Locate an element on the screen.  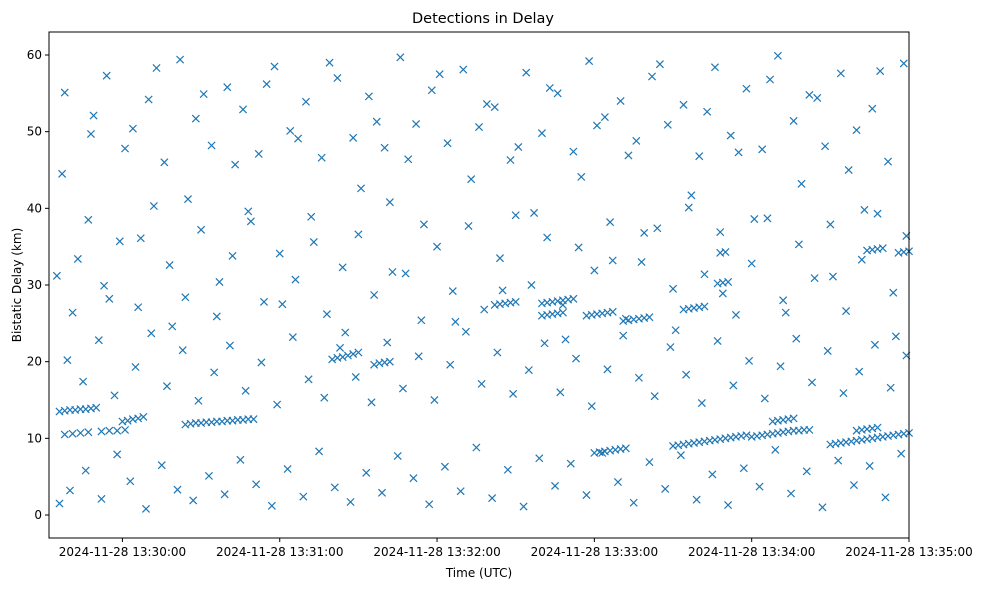
x-axis-label: Time (UTC) is located at coordinates (478, 573).